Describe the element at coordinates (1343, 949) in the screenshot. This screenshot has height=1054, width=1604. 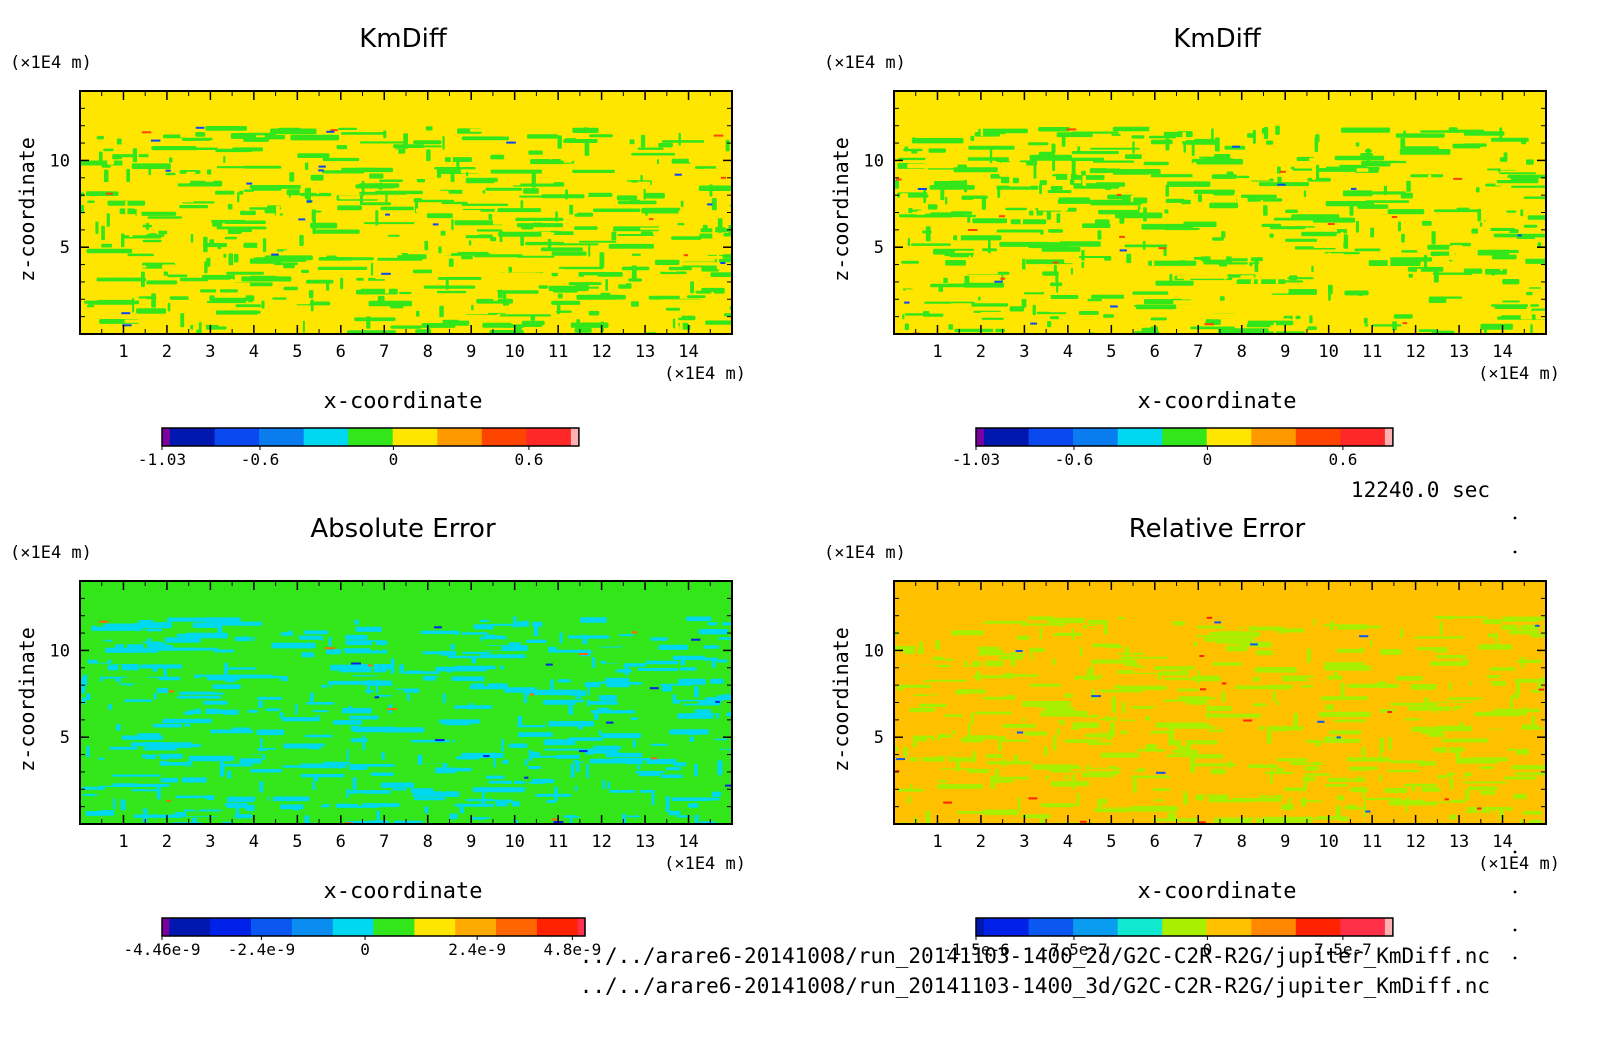
I see `colorbar-tick-label: 7.5e-7` at that location.